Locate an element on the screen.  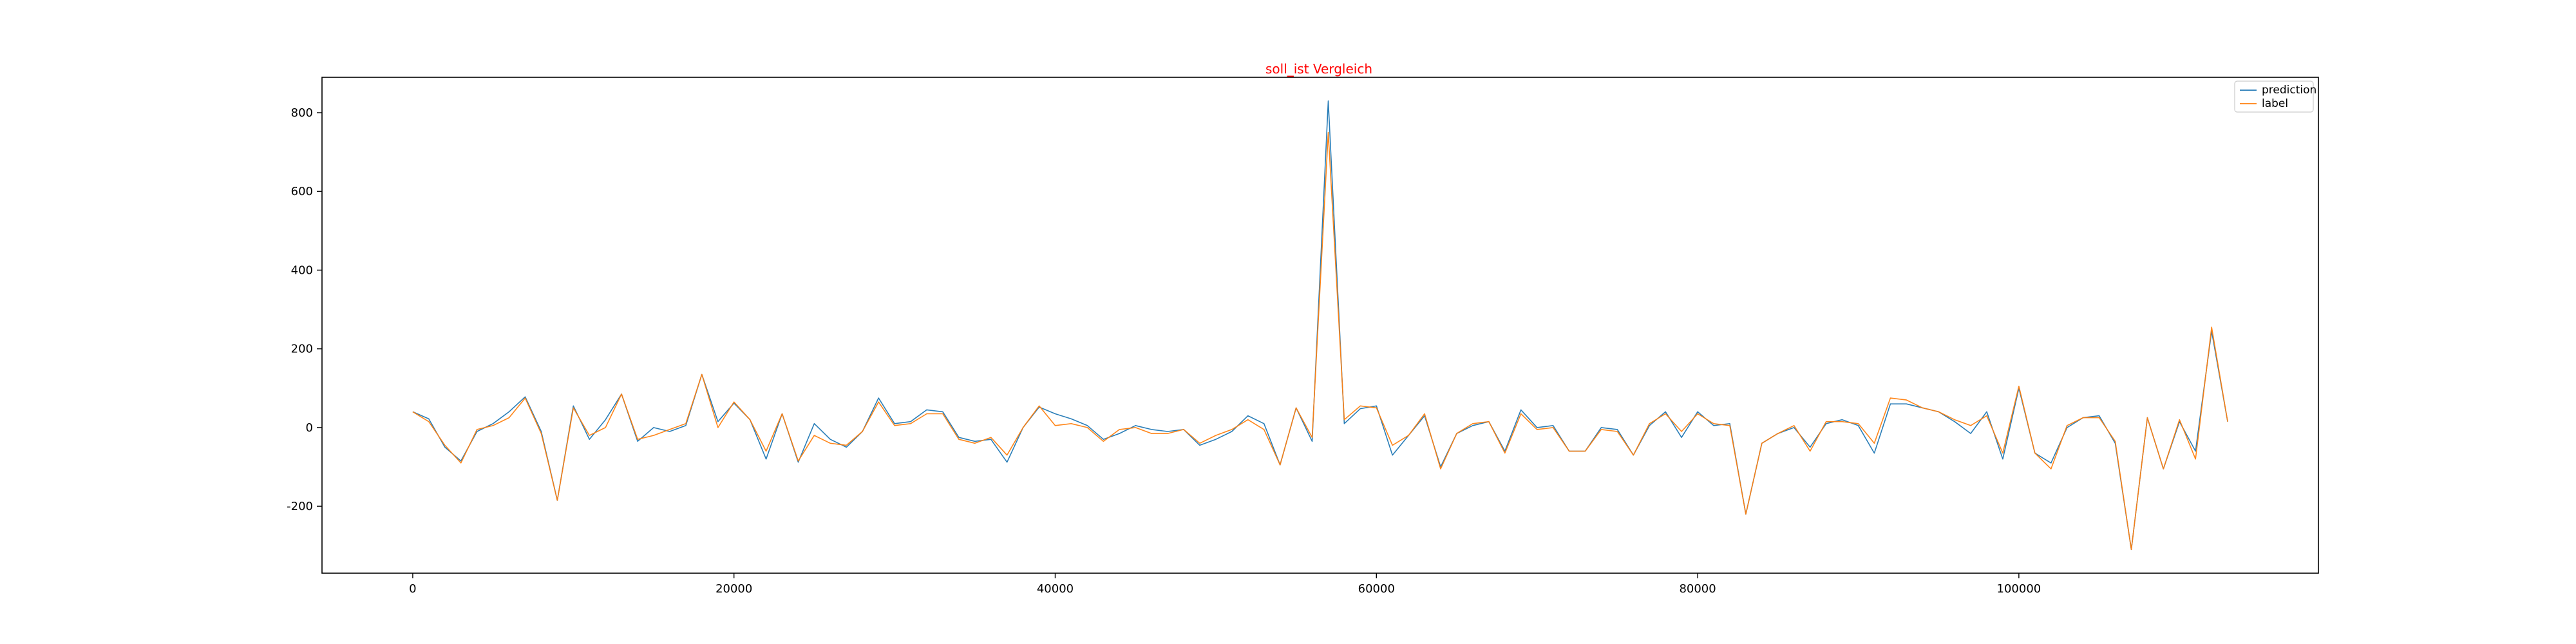
legend-label: label is located at coordinates (2275, 104).